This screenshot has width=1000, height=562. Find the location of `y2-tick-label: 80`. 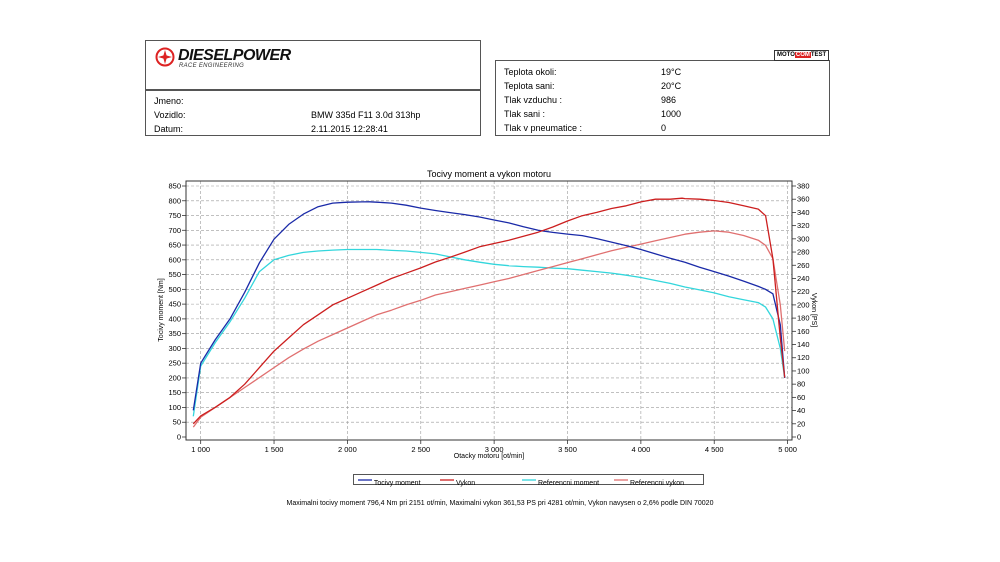

y2-tick-label: 80 is located at coordinates (801, 384).